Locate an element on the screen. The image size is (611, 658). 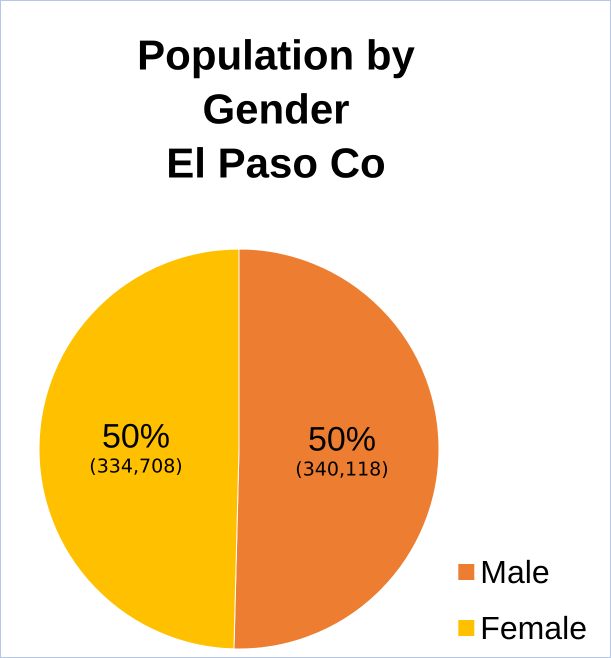
legend-label: Female is located at coordinates (533, 628).